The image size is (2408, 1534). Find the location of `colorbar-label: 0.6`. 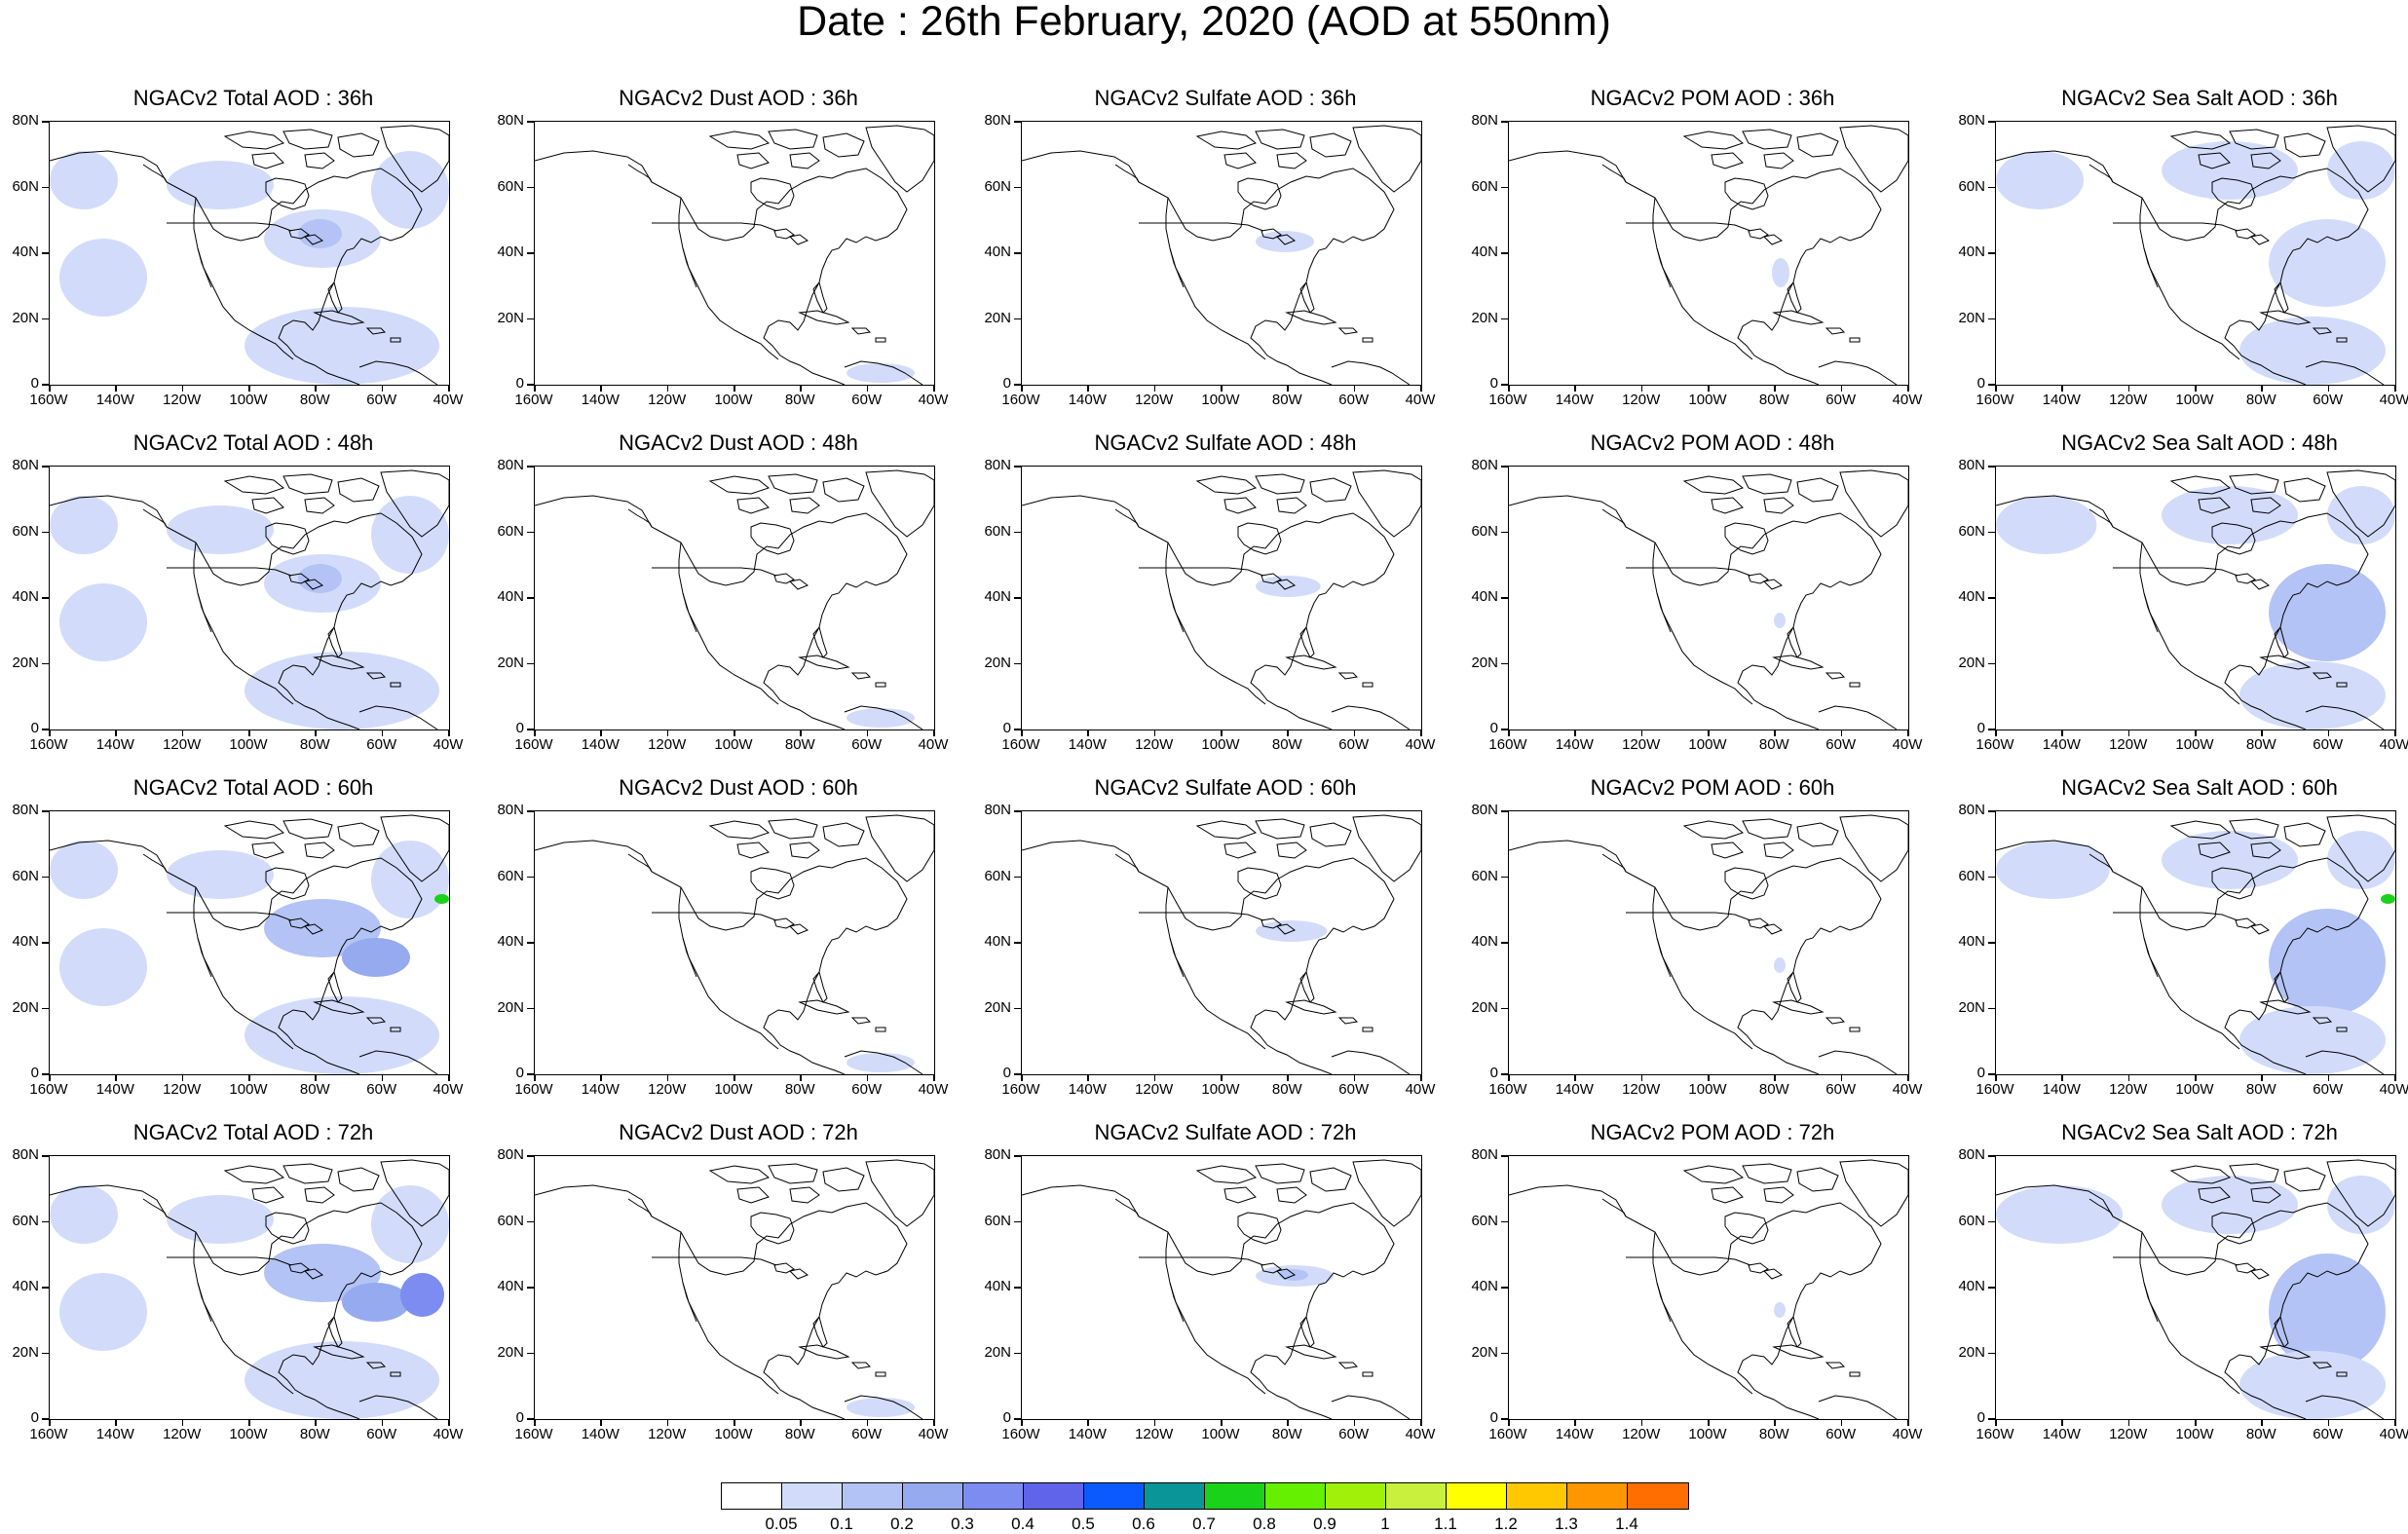

colorbar-label: 0.6 is located at coordinates (1143, 1524).